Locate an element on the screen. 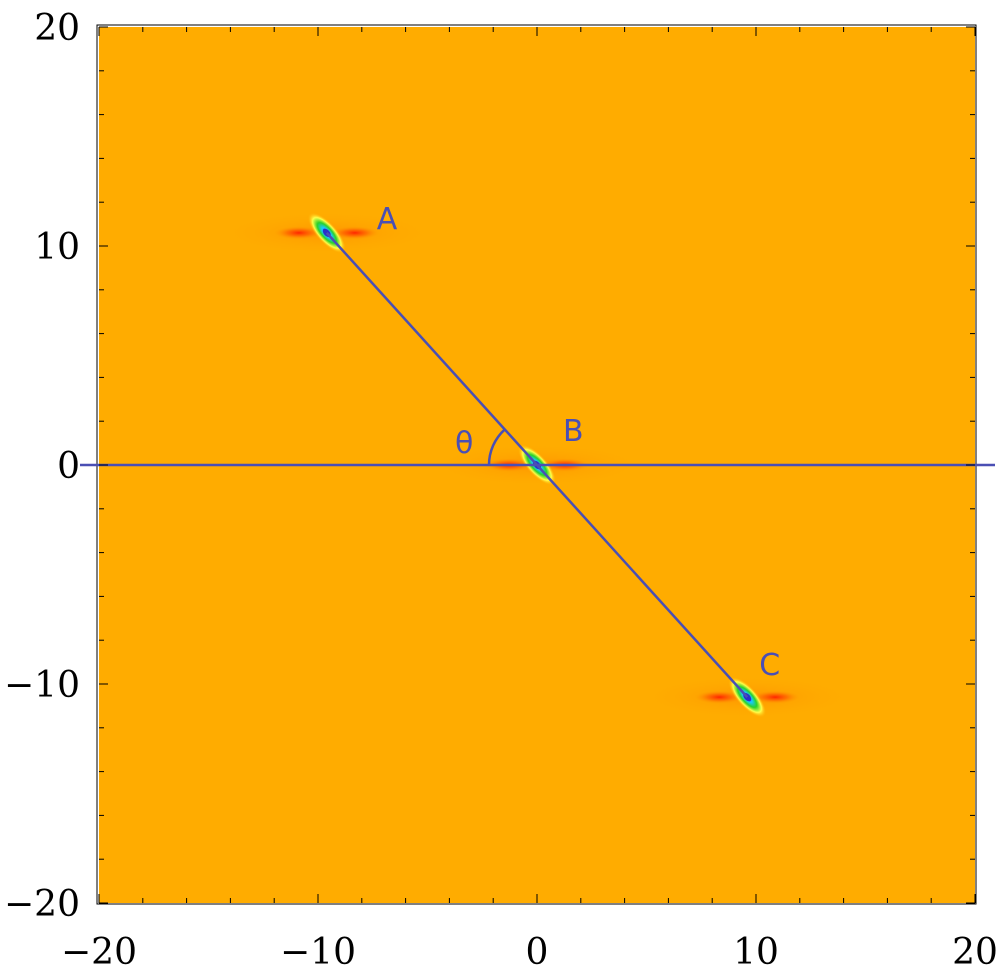 This screenshot has height=978, width=1000. x-tick-label: −10 is located at coordinates (318, 952).